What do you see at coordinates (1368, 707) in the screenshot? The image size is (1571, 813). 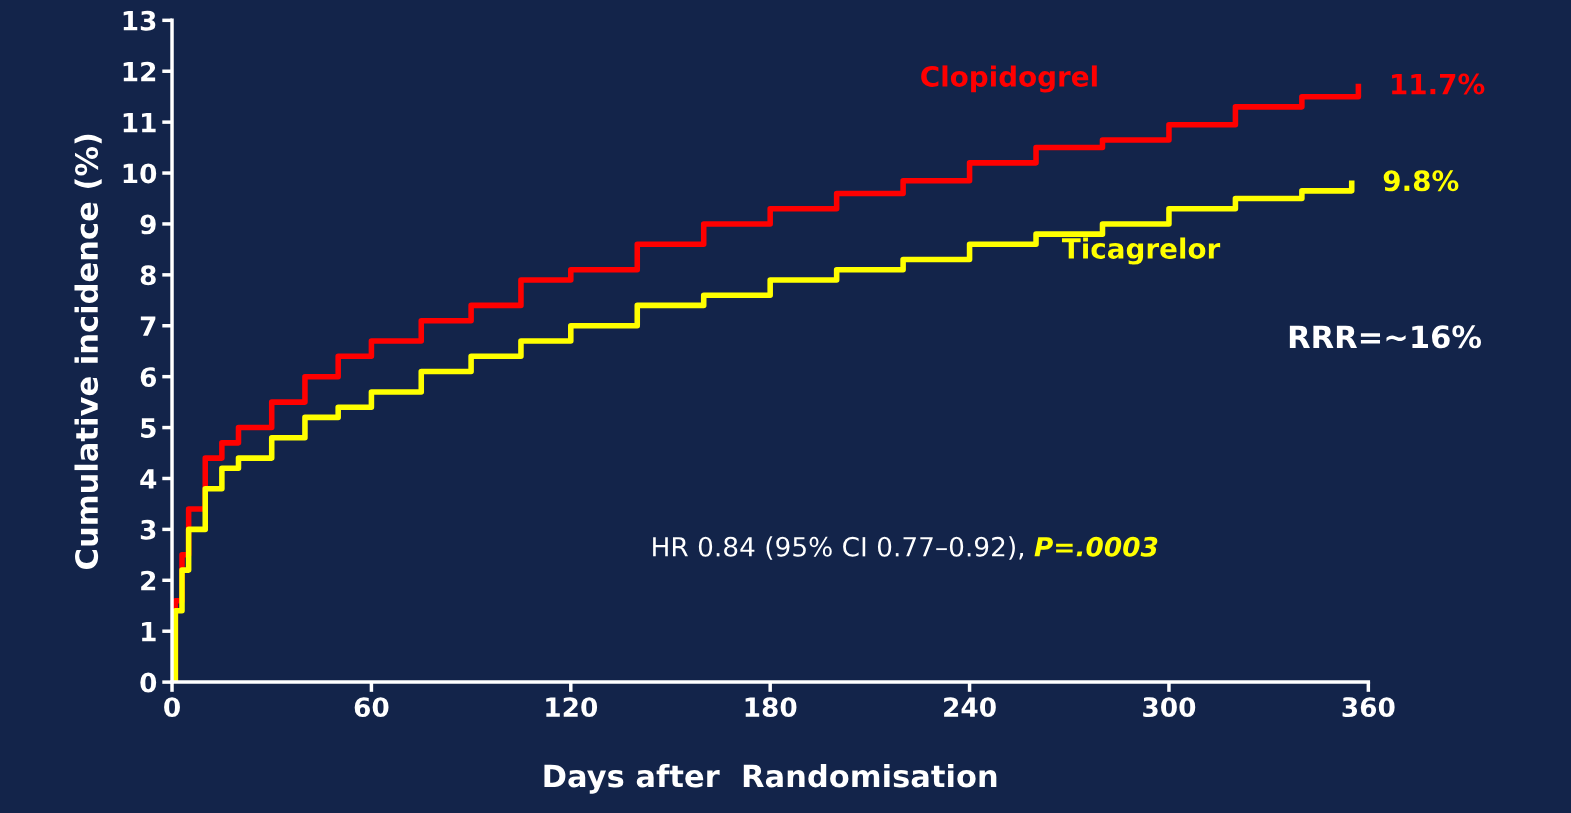 I see `x-tick-label: 360` at bounding box center [1368, 707].